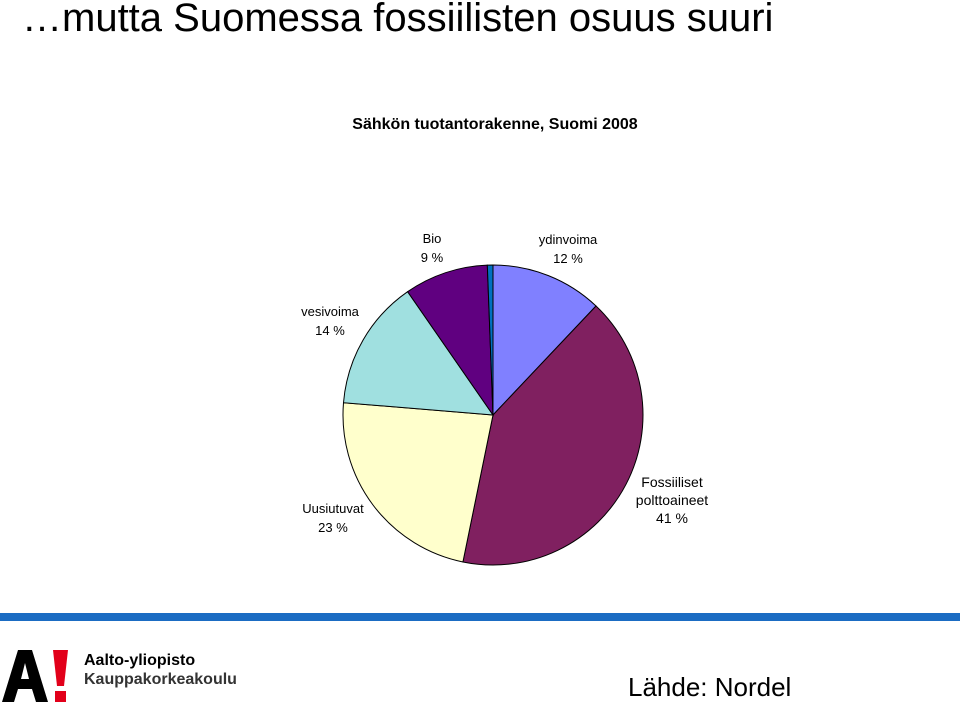 The width and height of the screenshot is (960, 706). What do you see at coordinates (672, 500) in the screenshot?
I see `pie-slice-label-1: Fossiiliset polttoaineet 41 %` at bounding box center [672, 500].